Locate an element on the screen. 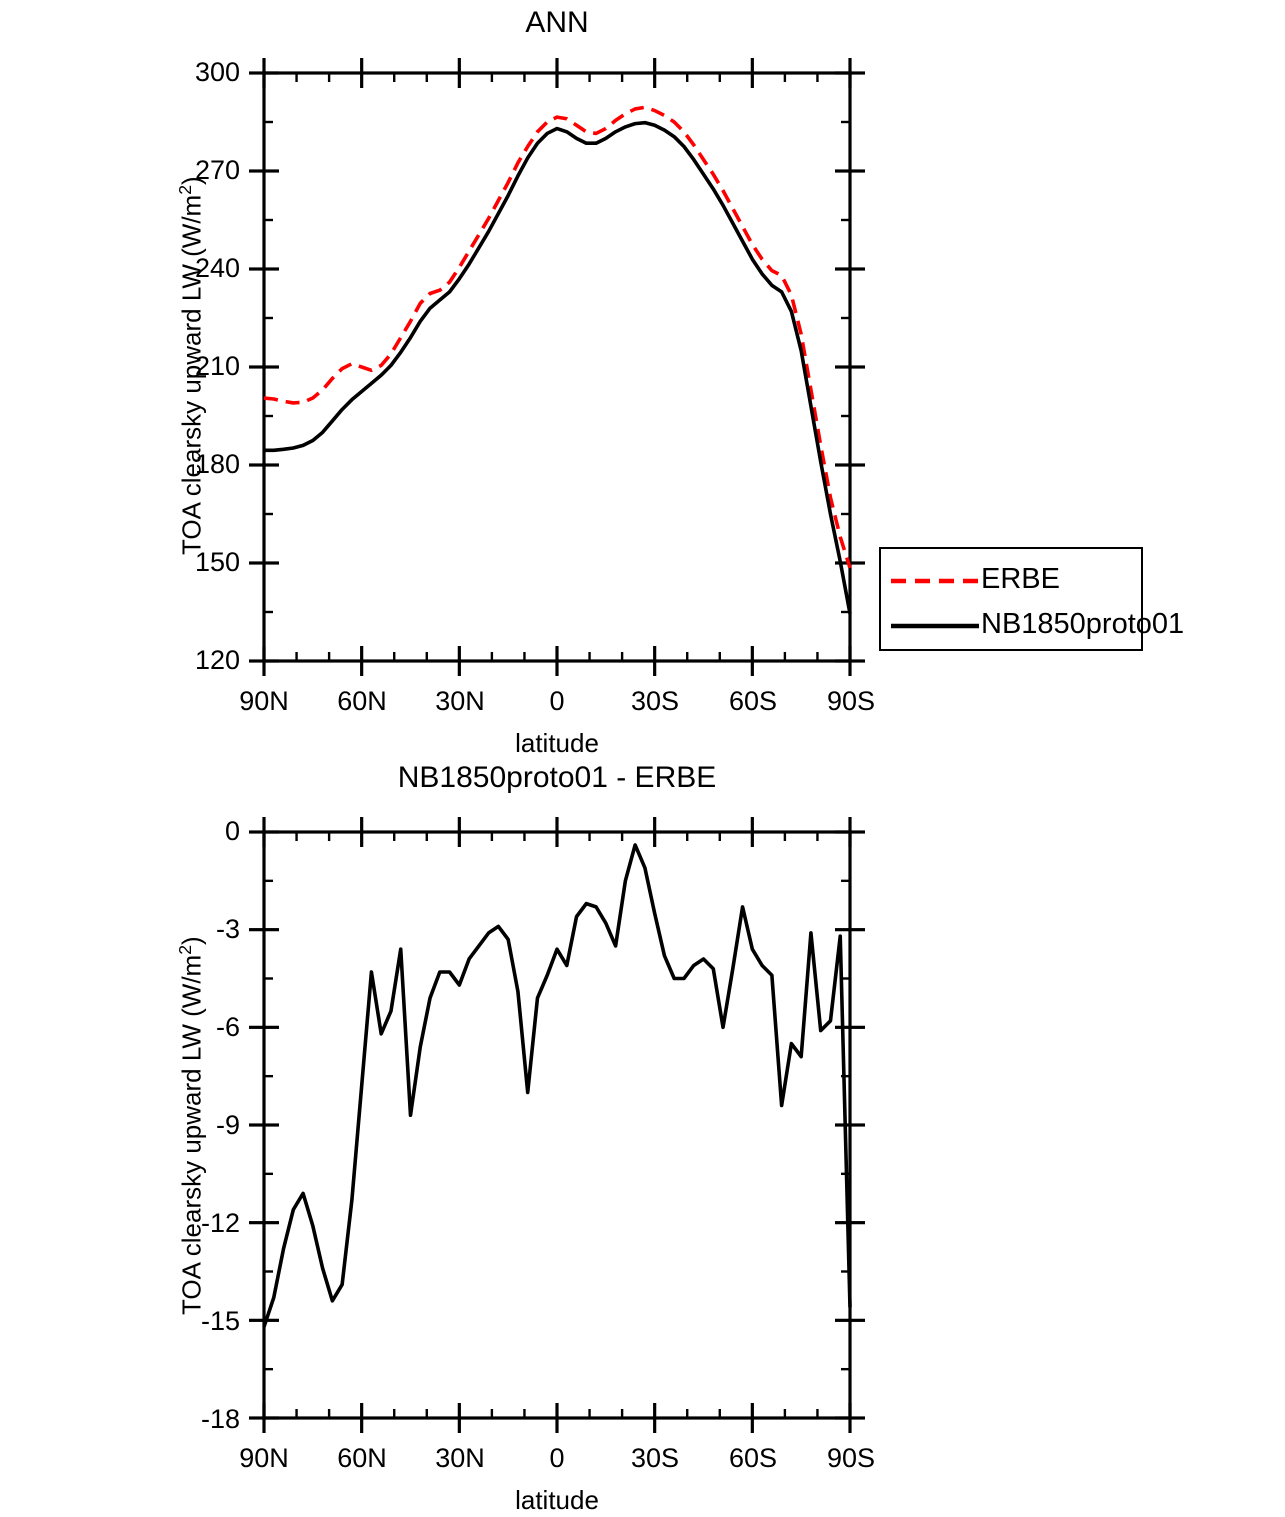 The height and width of the screenshot is (1517, 1285). bottom-xtick-90S: 90S is located at coordinates (851, 1458).